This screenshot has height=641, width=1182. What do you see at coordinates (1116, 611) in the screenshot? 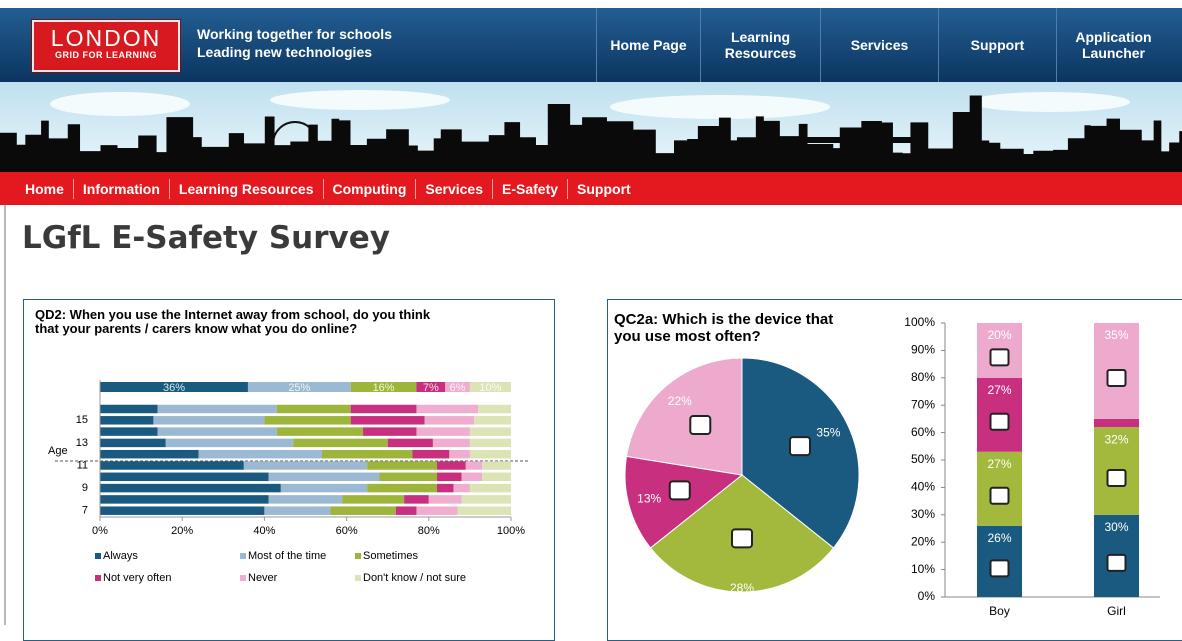
I see `x-tick-label: Girl` at bounding box center [1116, 611].